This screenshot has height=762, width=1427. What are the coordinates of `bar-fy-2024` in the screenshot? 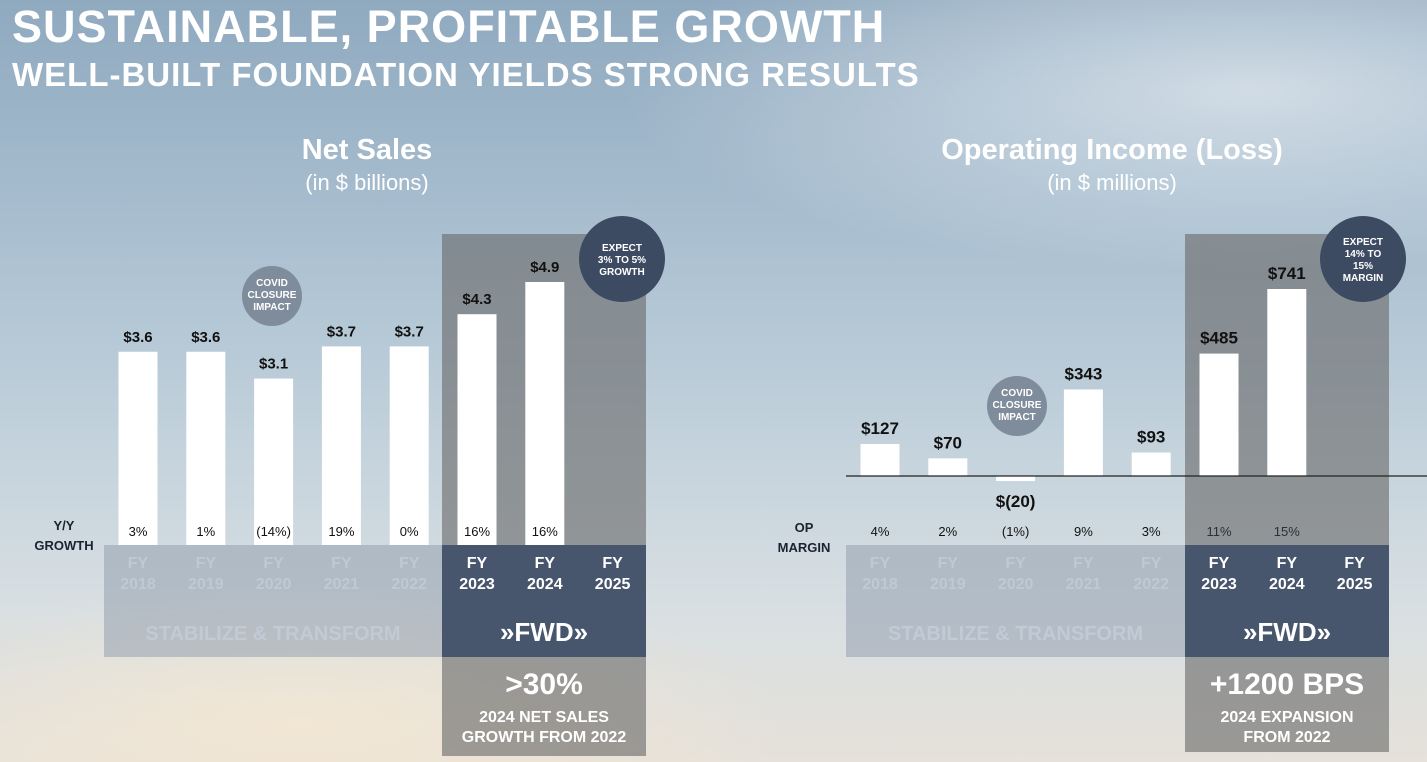 It's located at (545, 413).